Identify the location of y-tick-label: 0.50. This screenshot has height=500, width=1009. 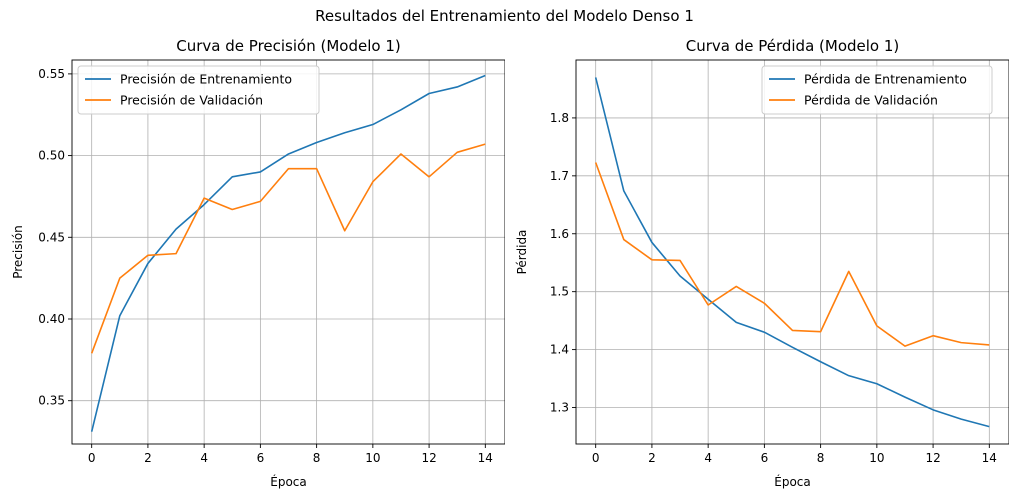
(51, 156).